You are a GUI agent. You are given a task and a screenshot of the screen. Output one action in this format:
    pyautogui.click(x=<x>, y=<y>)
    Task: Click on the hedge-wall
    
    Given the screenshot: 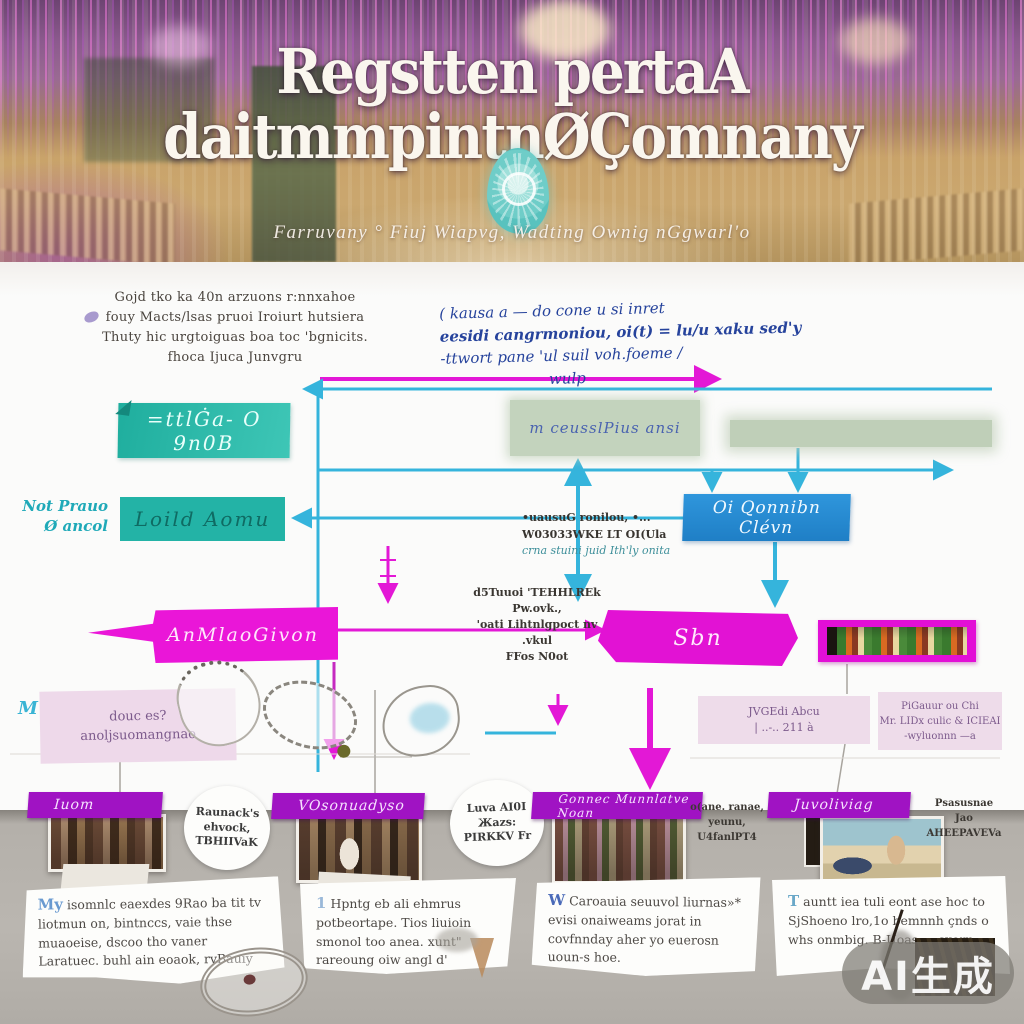 What is the action you would take?
    pyautogui.click(x=149, y=110)
    